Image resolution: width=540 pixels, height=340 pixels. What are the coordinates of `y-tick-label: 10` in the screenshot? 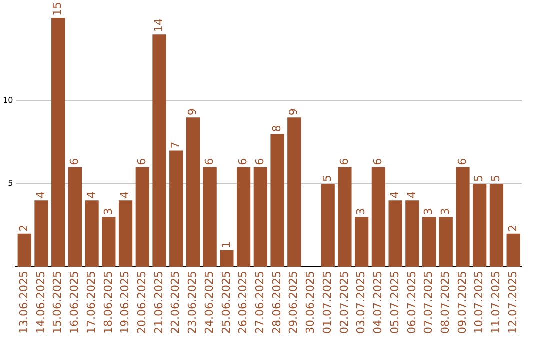 It's located at (8, 101).